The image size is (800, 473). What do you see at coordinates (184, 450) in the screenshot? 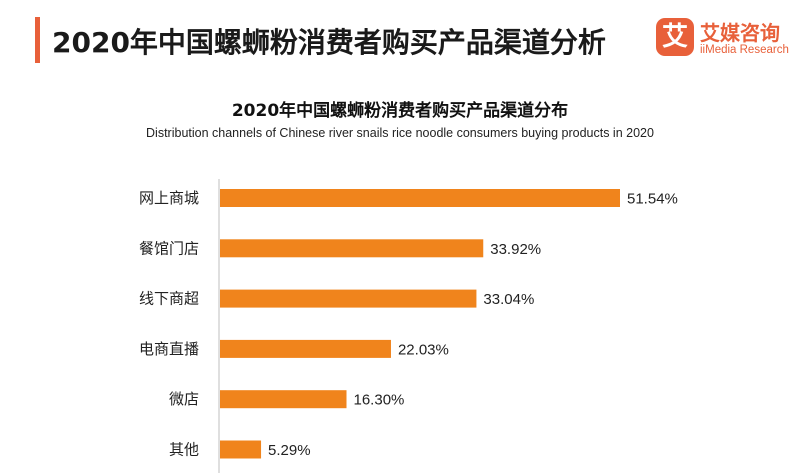
I see `category-label-5: 其他` at bounding box center [184, 450].